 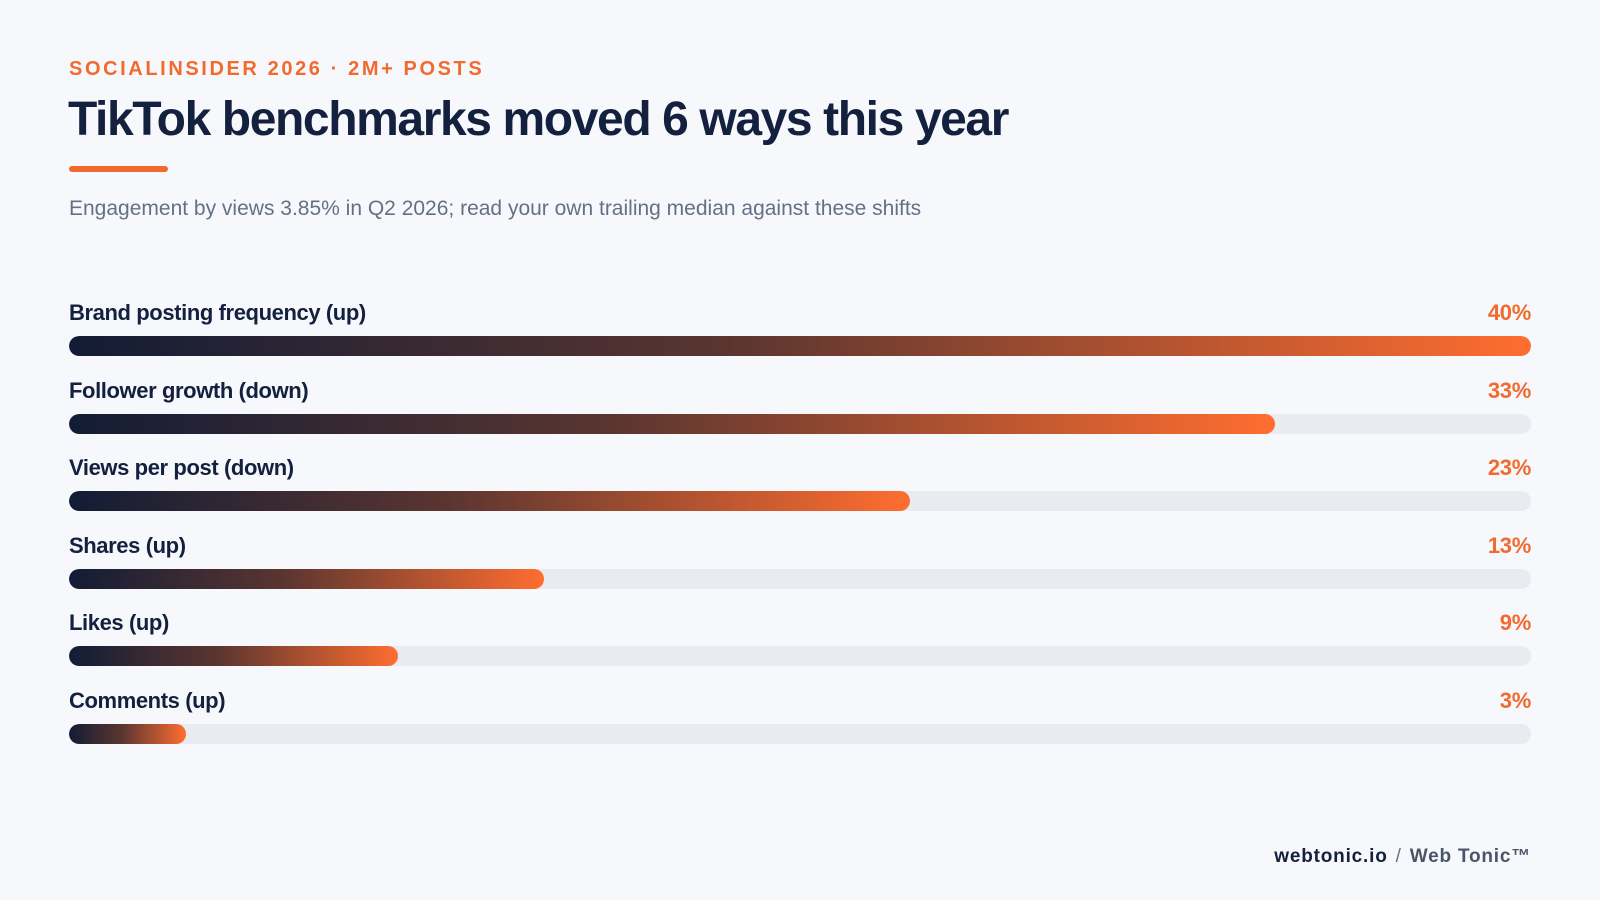 I want to click on bar-label: Comments (up), so click(x=147, y=700).